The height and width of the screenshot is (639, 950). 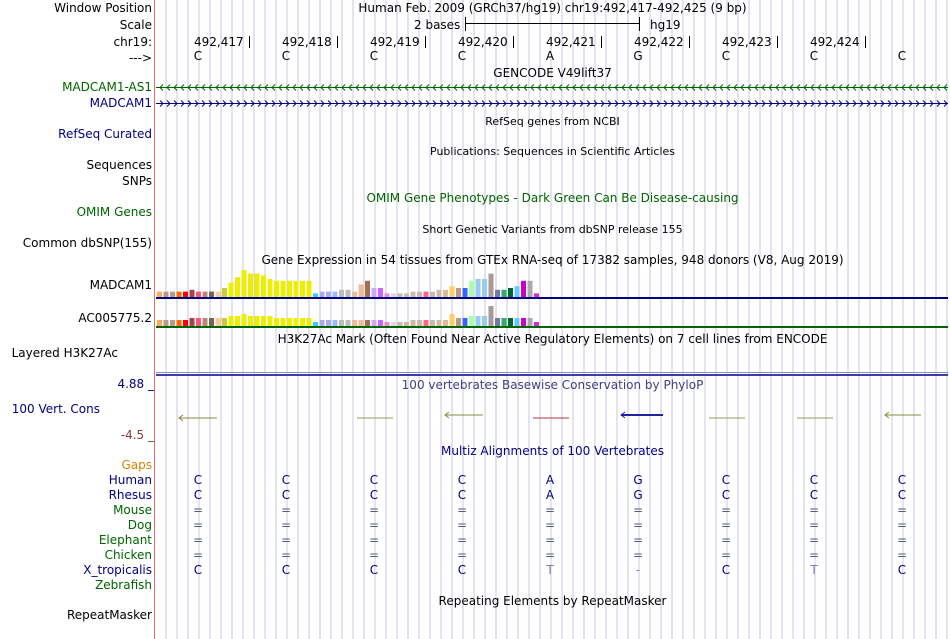 What do you see at coordinates (130, 480) in the screenshot?
I see `species-label: Human` at bounding box center [130, 480].